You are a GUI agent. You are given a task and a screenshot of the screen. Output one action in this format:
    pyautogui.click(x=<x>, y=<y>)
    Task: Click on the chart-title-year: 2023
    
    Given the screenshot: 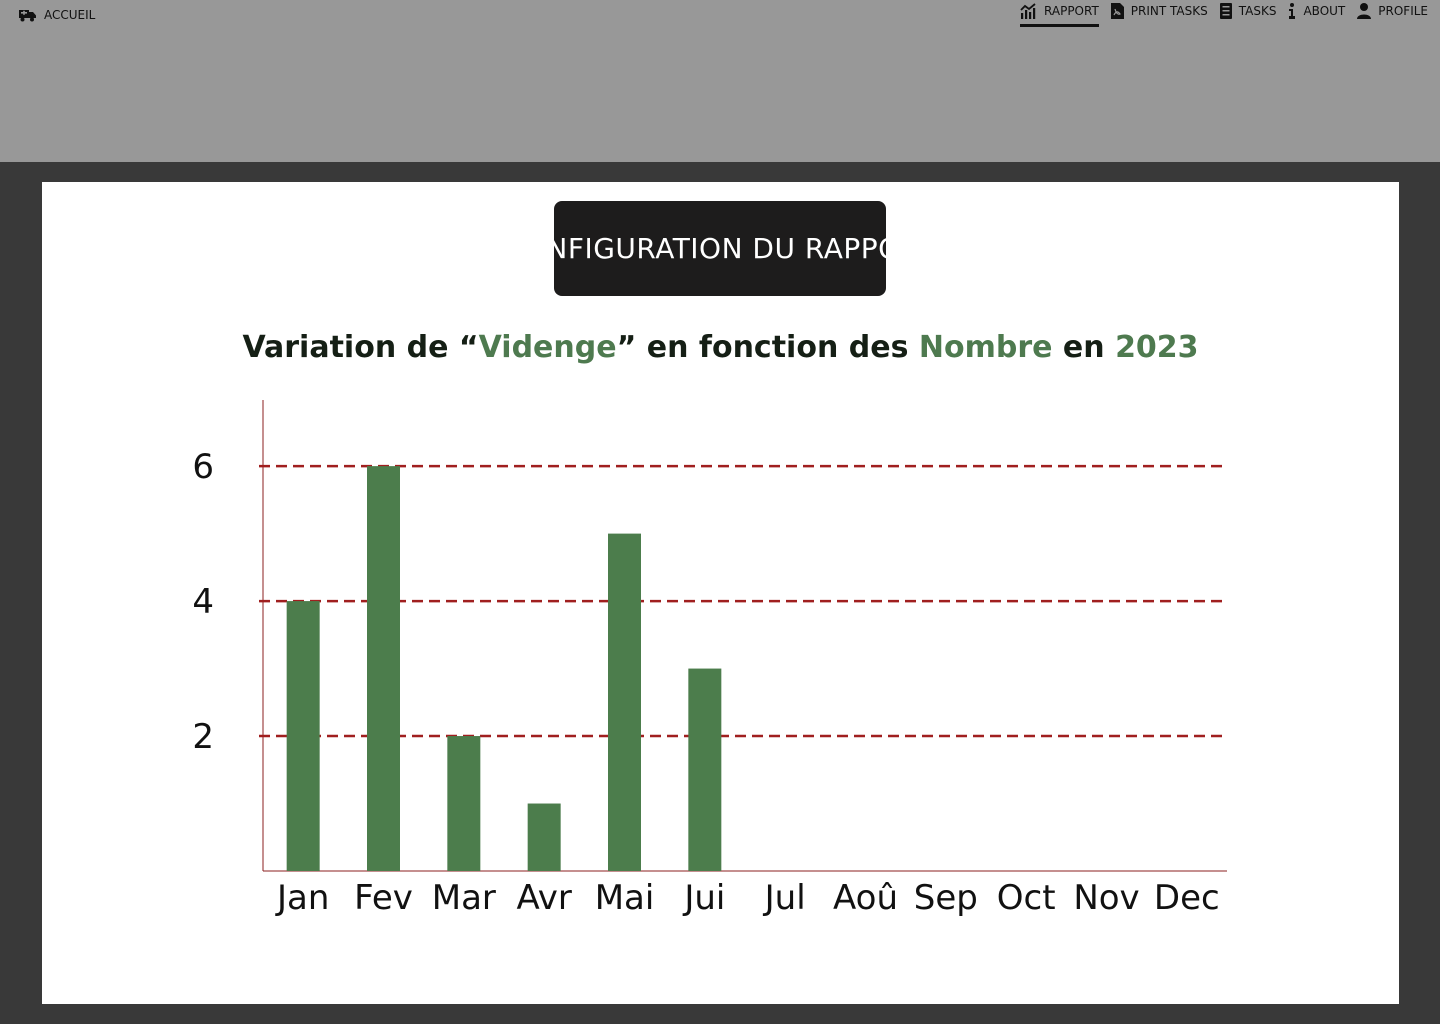 What is the action you would take?
    pyautogui.click(x=1157, y=347)
    